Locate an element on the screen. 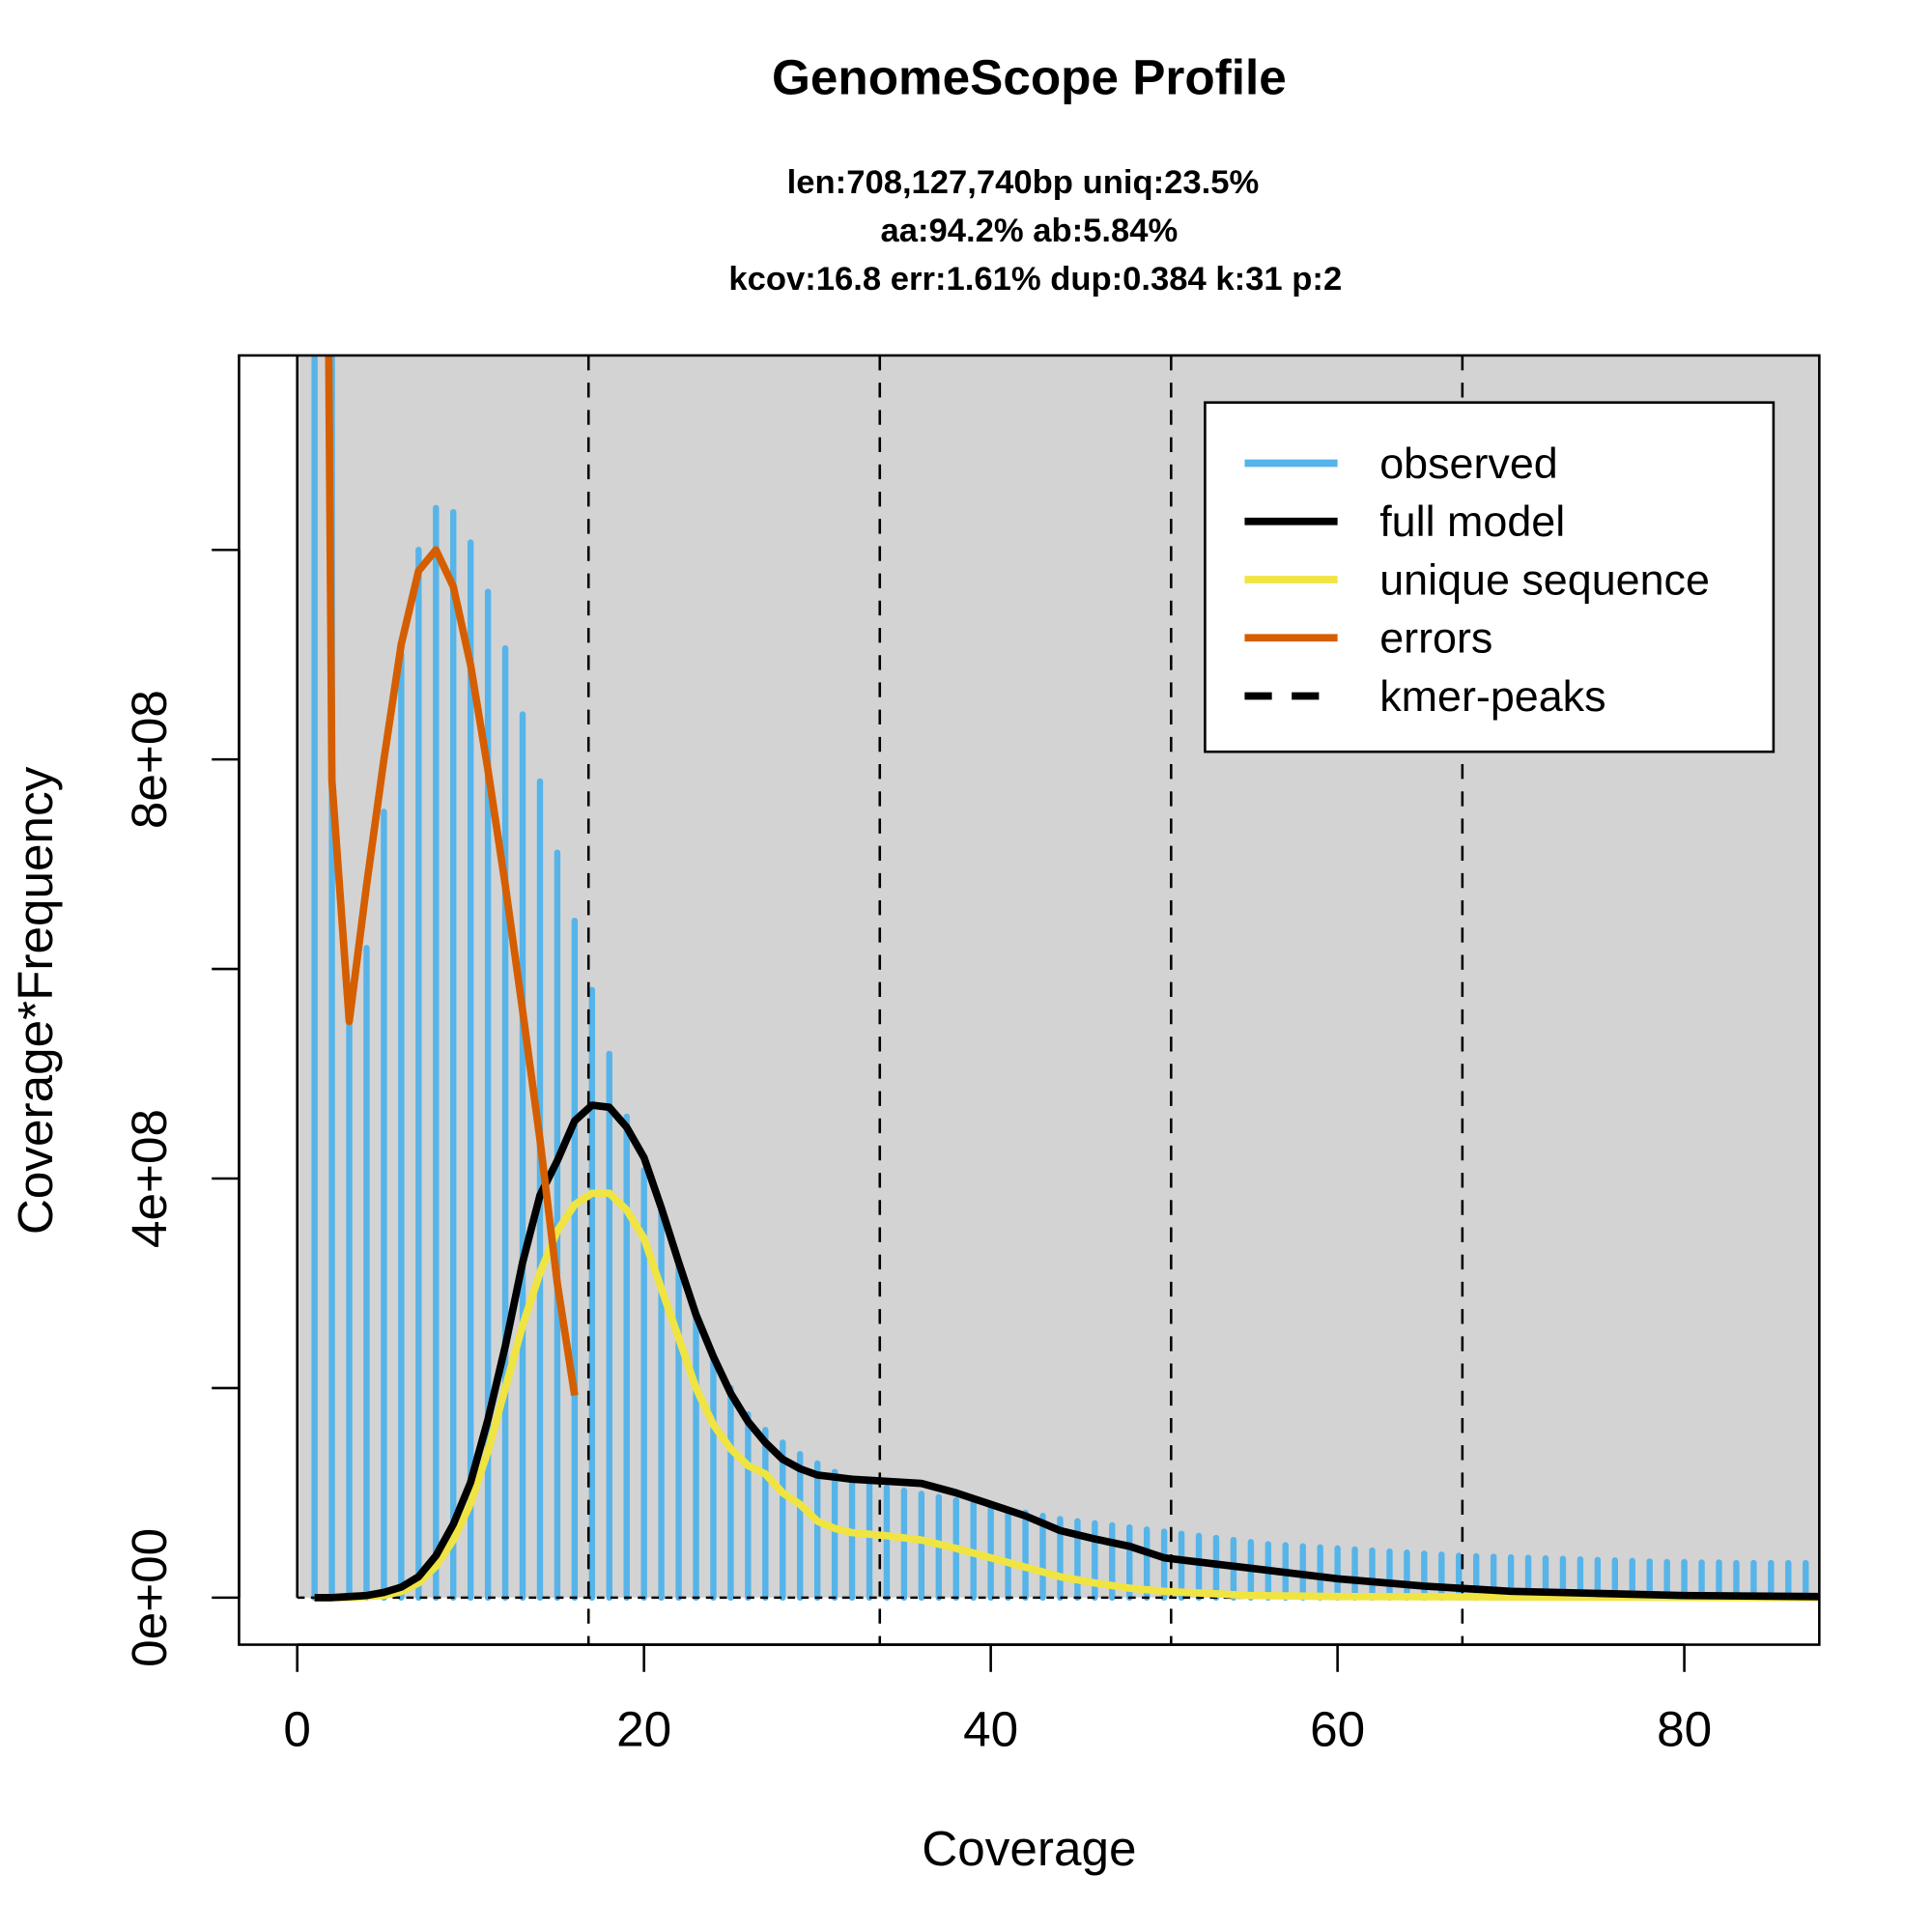  subtitle-line-1: len:708,127,740bp uniq:23.5% is located at coordinates (1024, 182).